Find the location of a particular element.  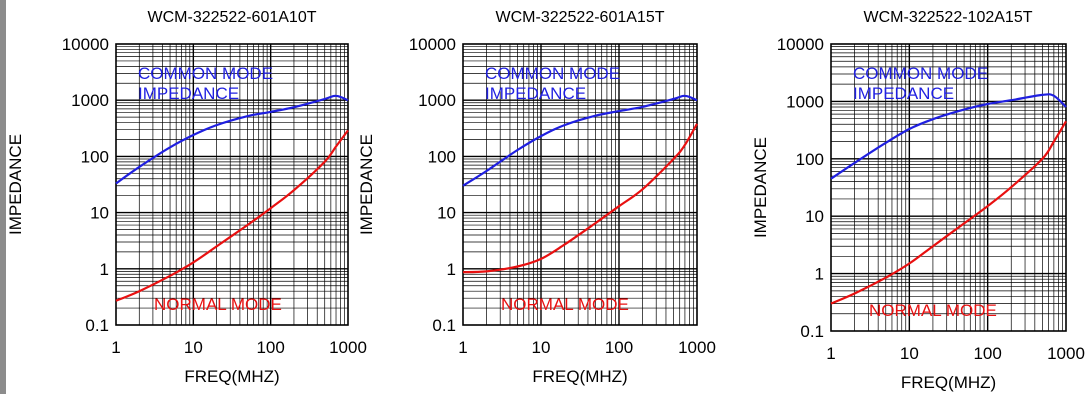

chart-title: WCM-322522-102A15T is located at coordinates (948, 17).